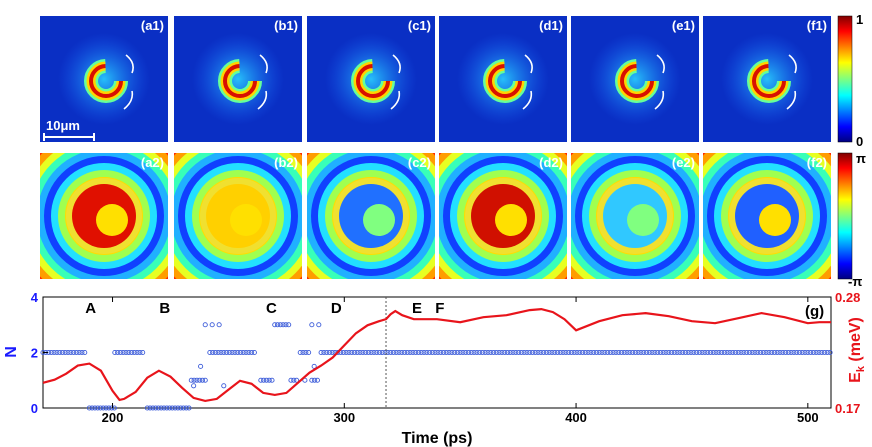 The width and height of the screenshot is (872, 447). I want to click on phase-panel-5: (e2), so click(635, 216).